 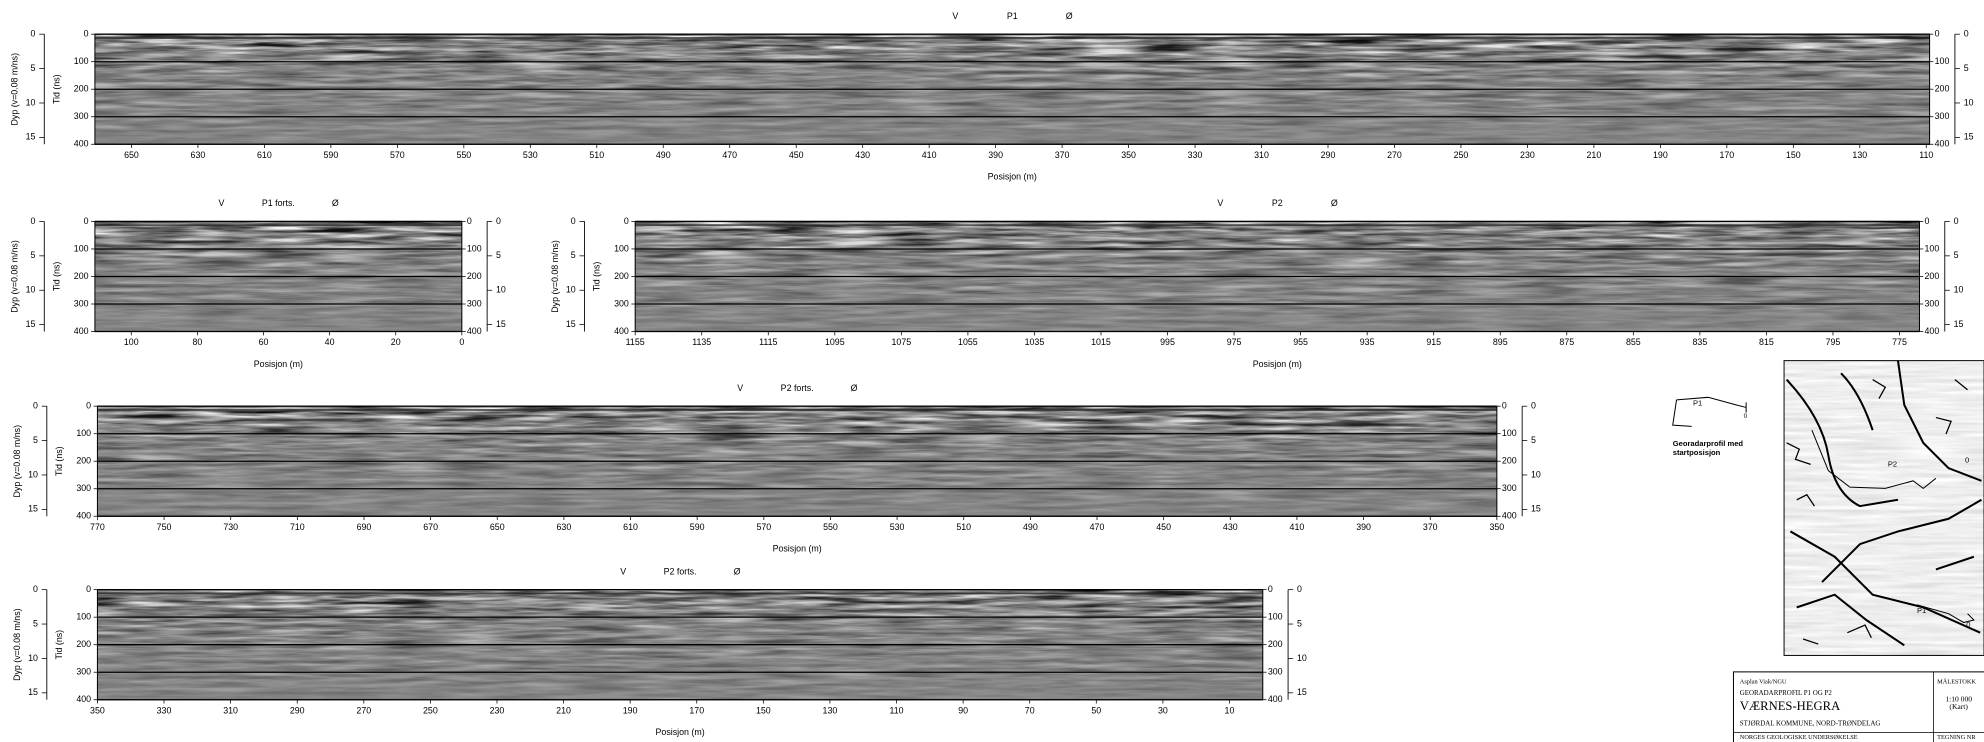 What do you see at coordinates (1230, 527) in the screenshot?
I see `x-tick-label: 430` at bounding box center [1230, 527].